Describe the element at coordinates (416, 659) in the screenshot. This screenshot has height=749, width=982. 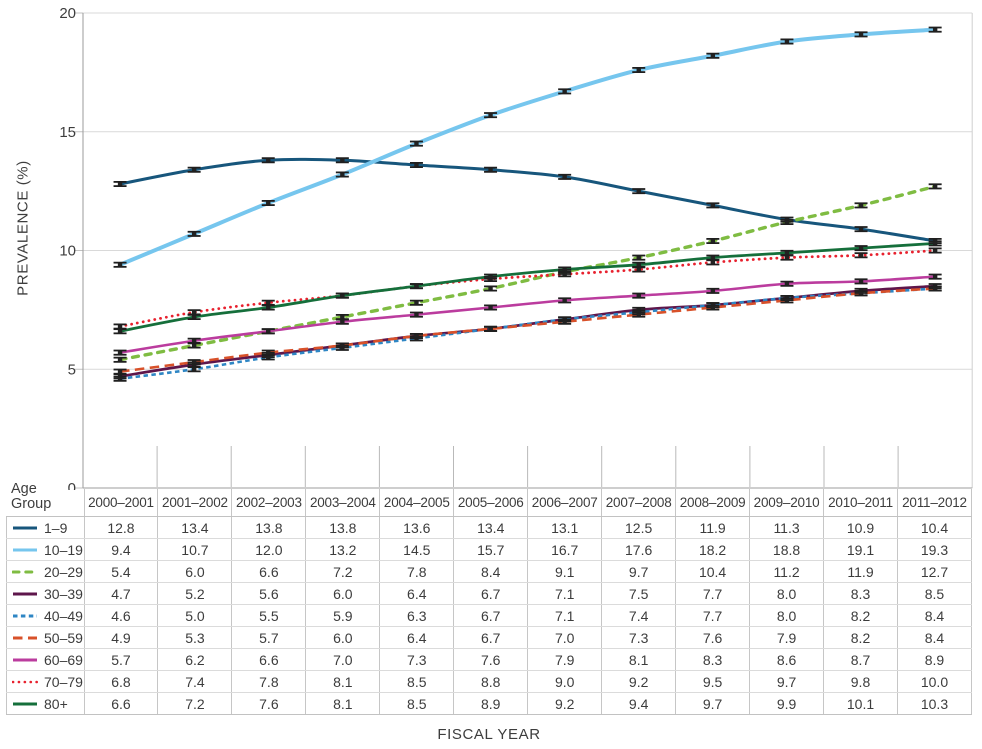
I see `value-cell: 7.3` at that location.